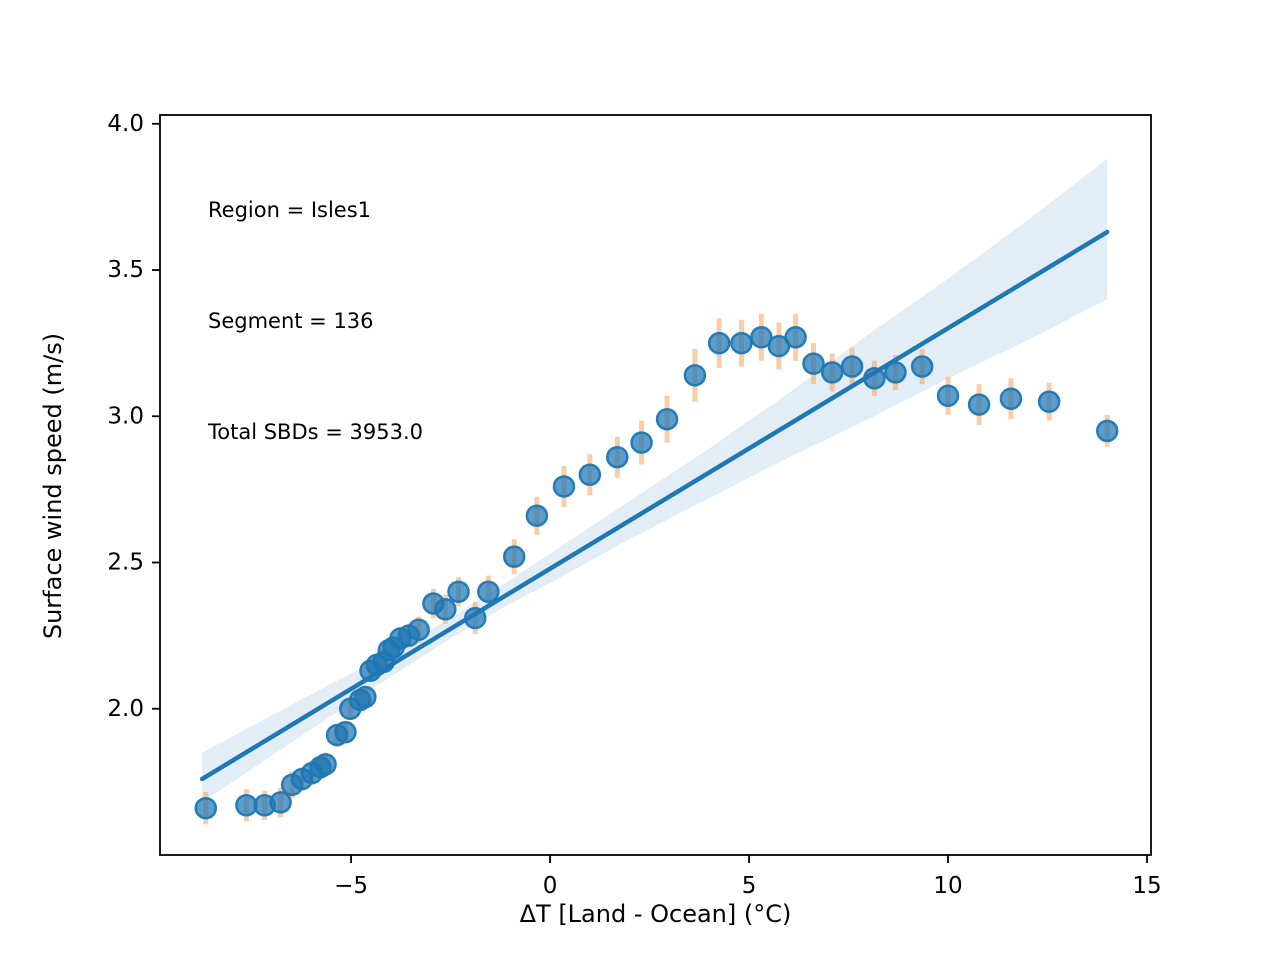 The image size is (1280, 960). Describe the element at coordinates (291, 321) in the screenshot. I see `annotation-segment: Segment = 136` at that location.